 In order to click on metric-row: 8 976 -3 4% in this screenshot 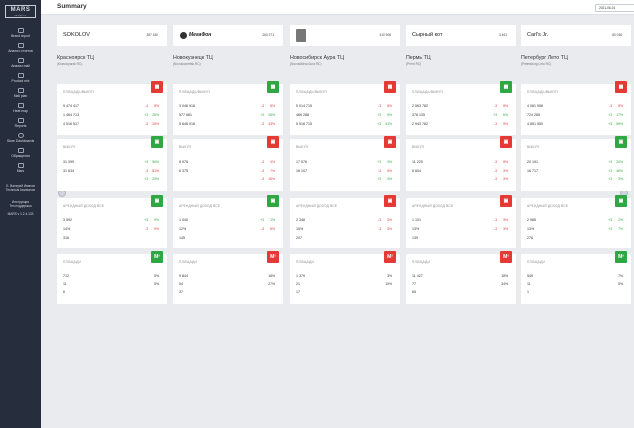, I will do `click(227, 162)`.